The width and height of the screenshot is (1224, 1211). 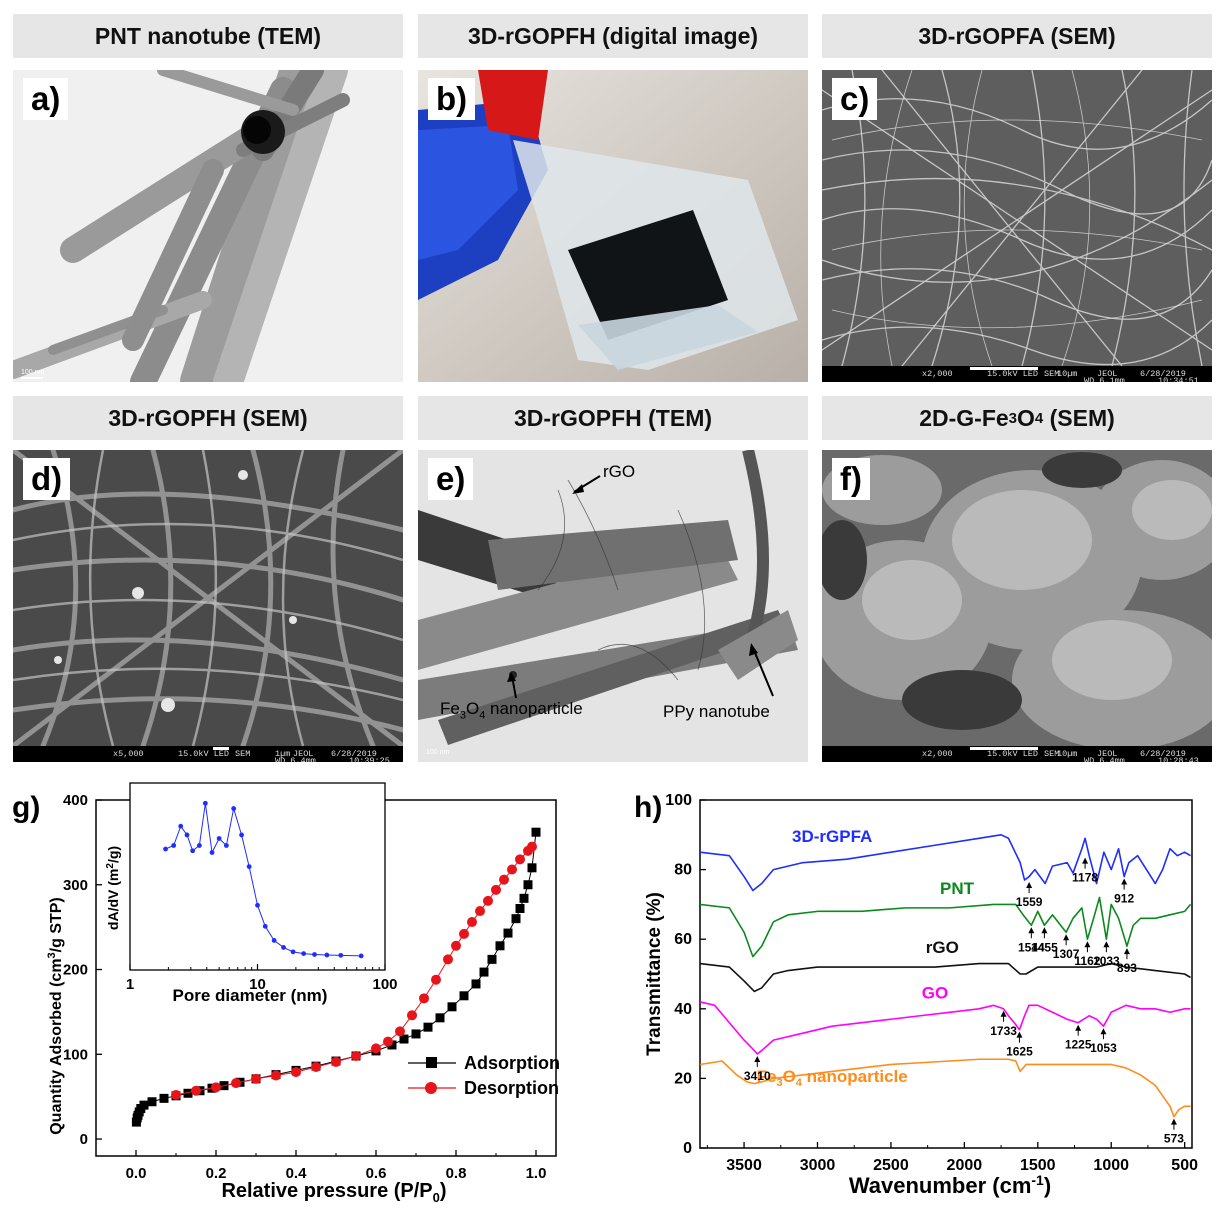 I want to click on panel-a-image: a) 100 nm, so click(x=208, y=226).